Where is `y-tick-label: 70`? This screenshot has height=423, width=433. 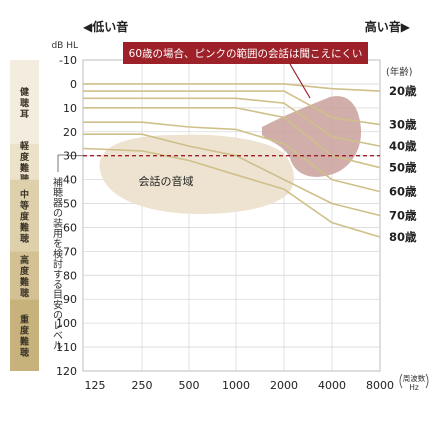 y-tick-label: 70 is located at coordinates (70, 251).